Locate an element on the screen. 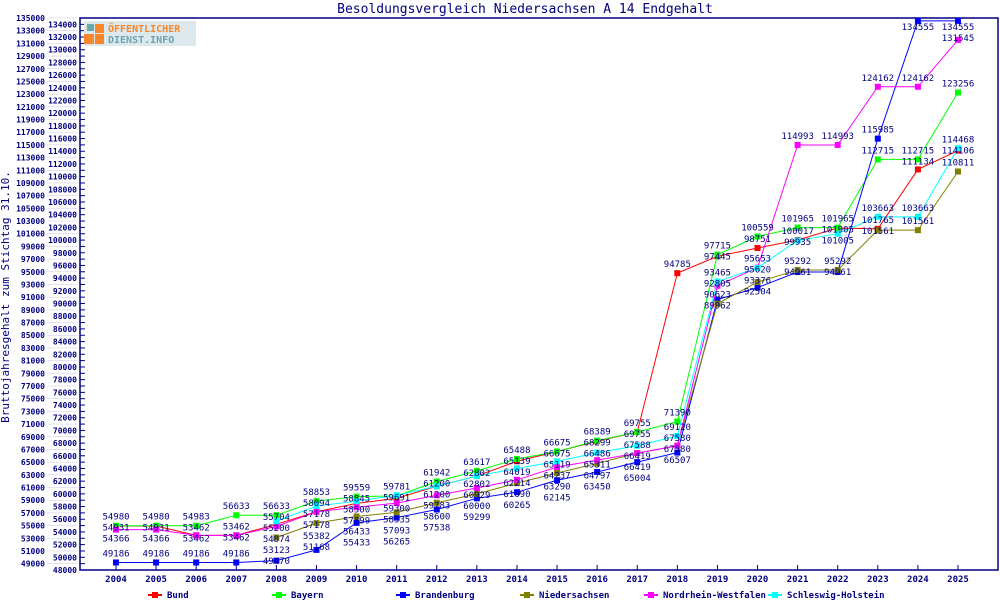 Image resolution: width=1000 pixels, height=604 pixels. data-label: 103663 is located at coordinates (878, 209).